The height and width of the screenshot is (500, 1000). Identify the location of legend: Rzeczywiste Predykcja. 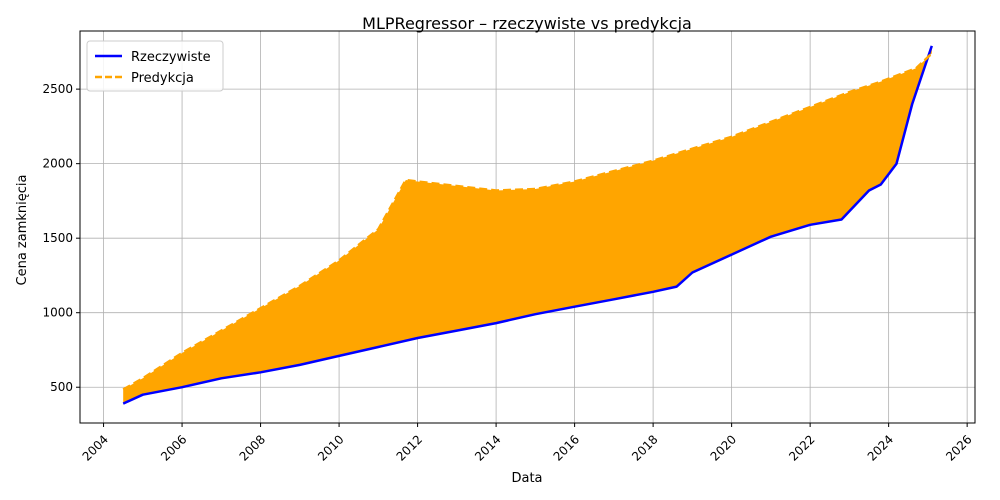
(155, 66).